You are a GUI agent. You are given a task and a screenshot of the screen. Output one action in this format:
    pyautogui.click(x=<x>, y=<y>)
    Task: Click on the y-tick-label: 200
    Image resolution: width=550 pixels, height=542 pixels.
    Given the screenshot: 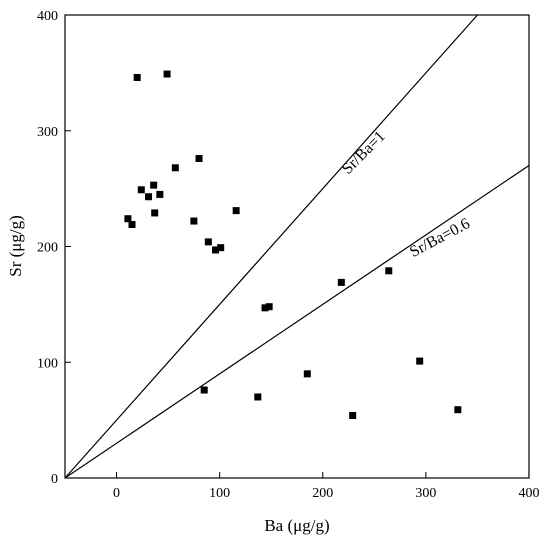 What is the action you would take?
    pyautogui.click(x=47, y=248)
    